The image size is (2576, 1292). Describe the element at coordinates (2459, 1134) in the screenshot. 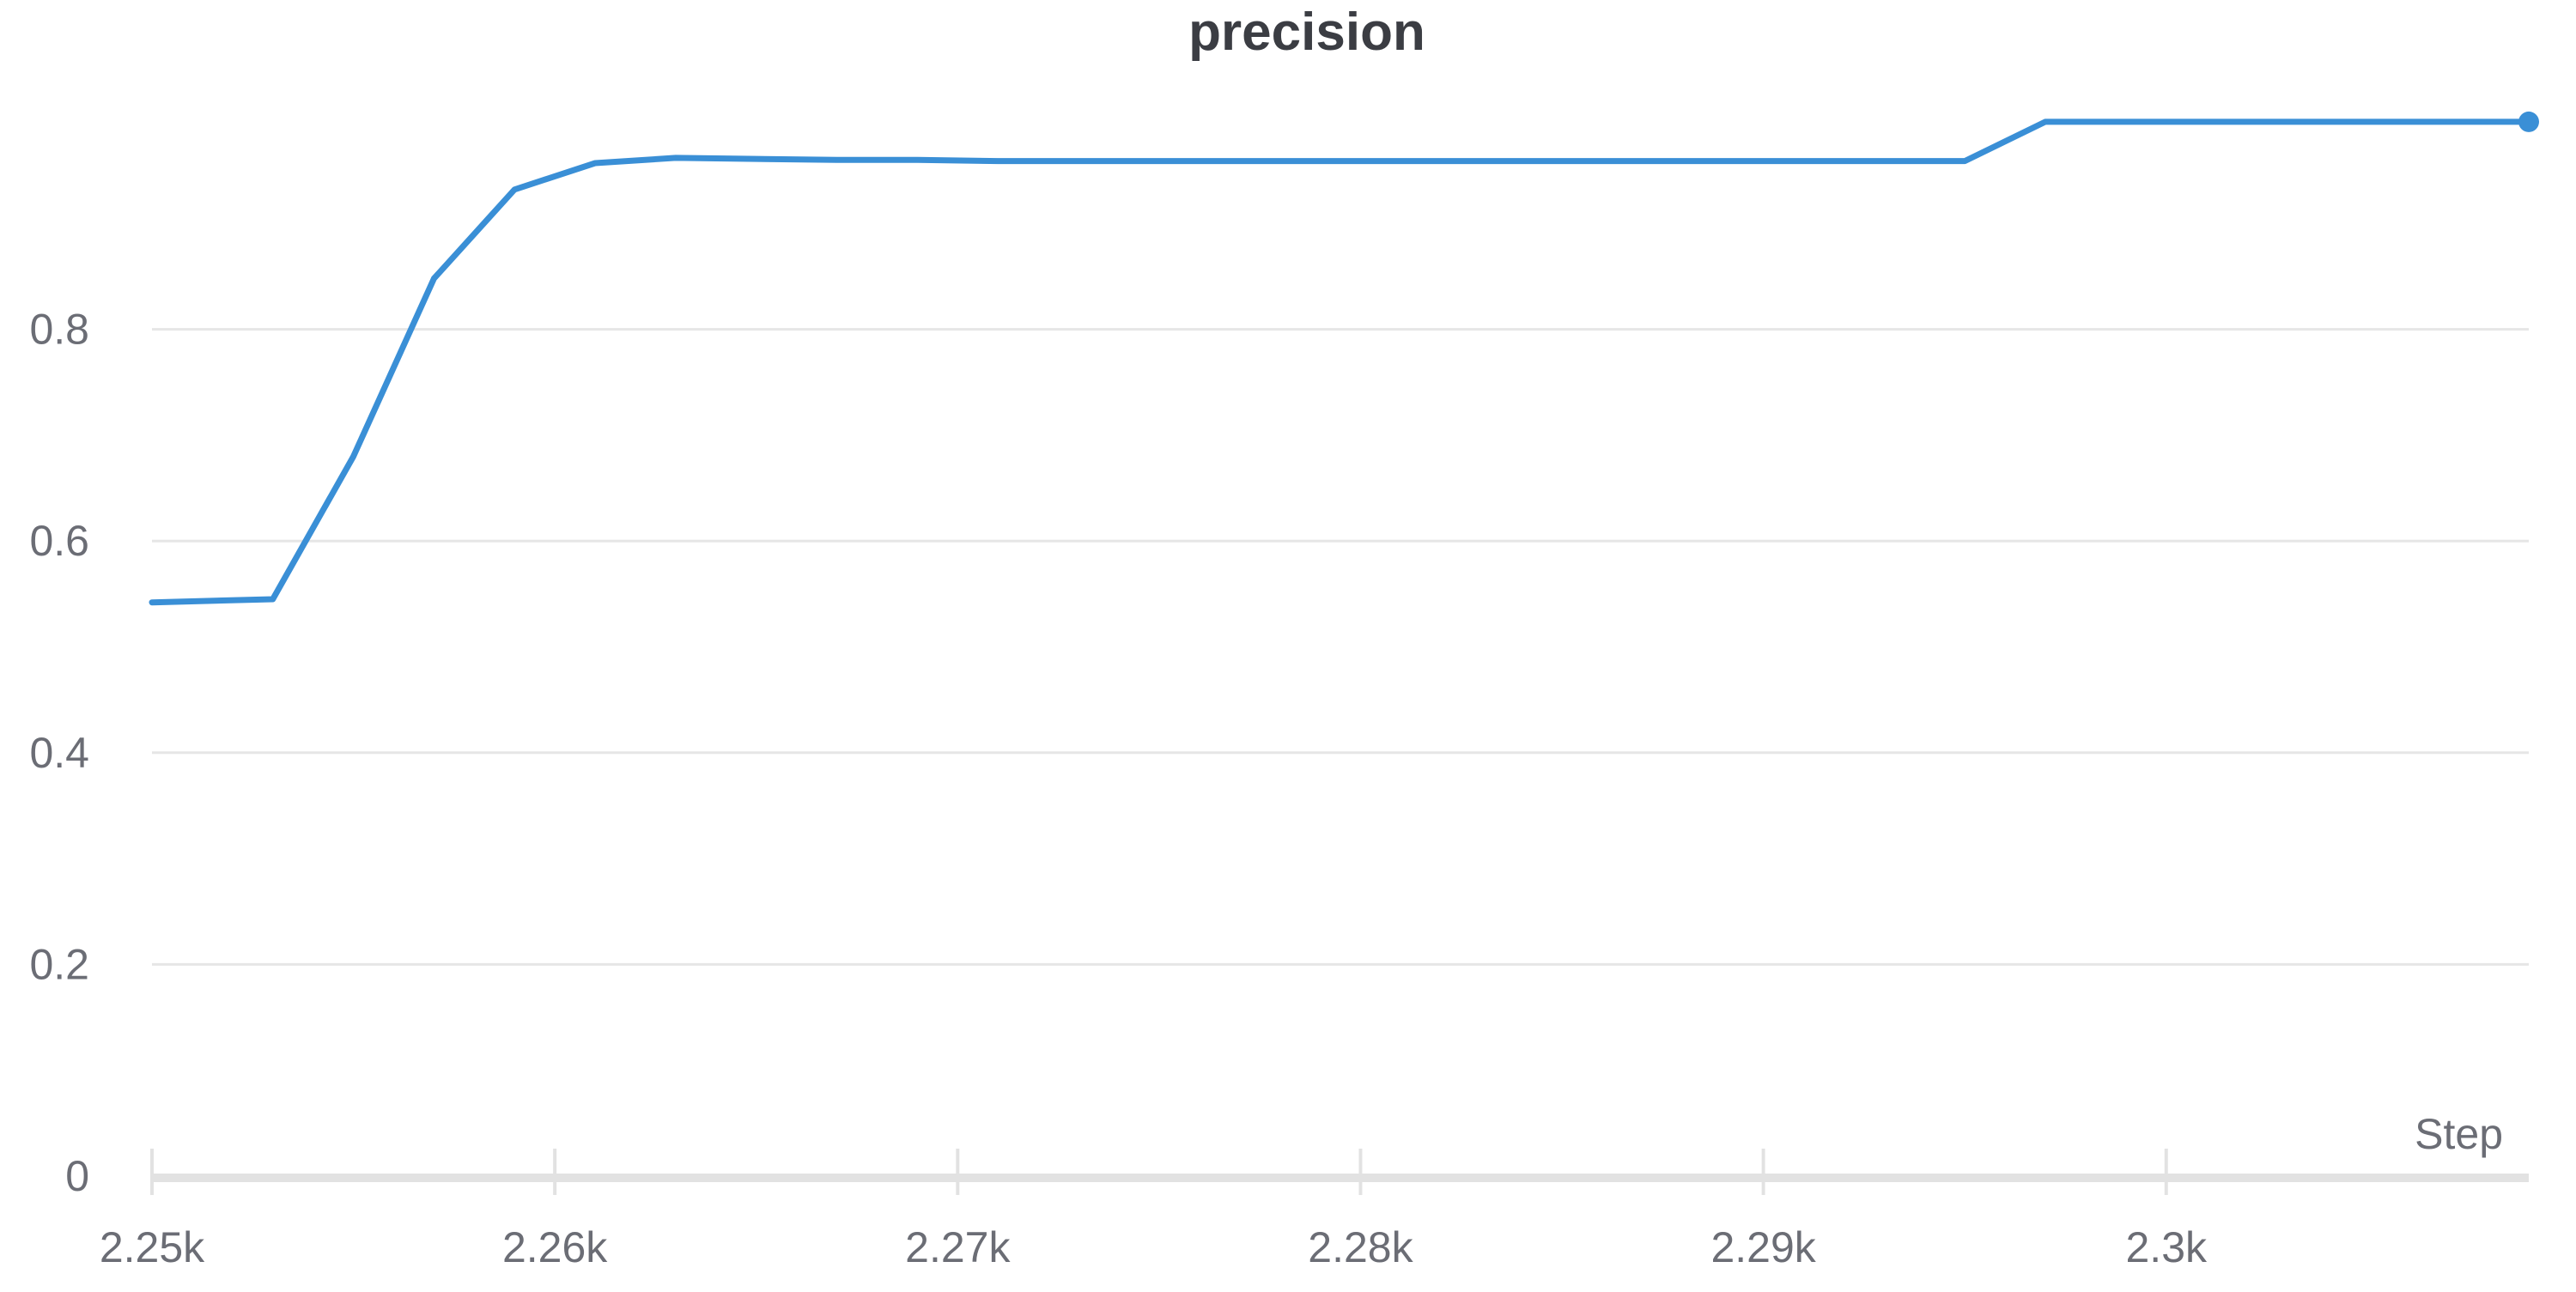

I see `x-axis-label: Step` at that location.